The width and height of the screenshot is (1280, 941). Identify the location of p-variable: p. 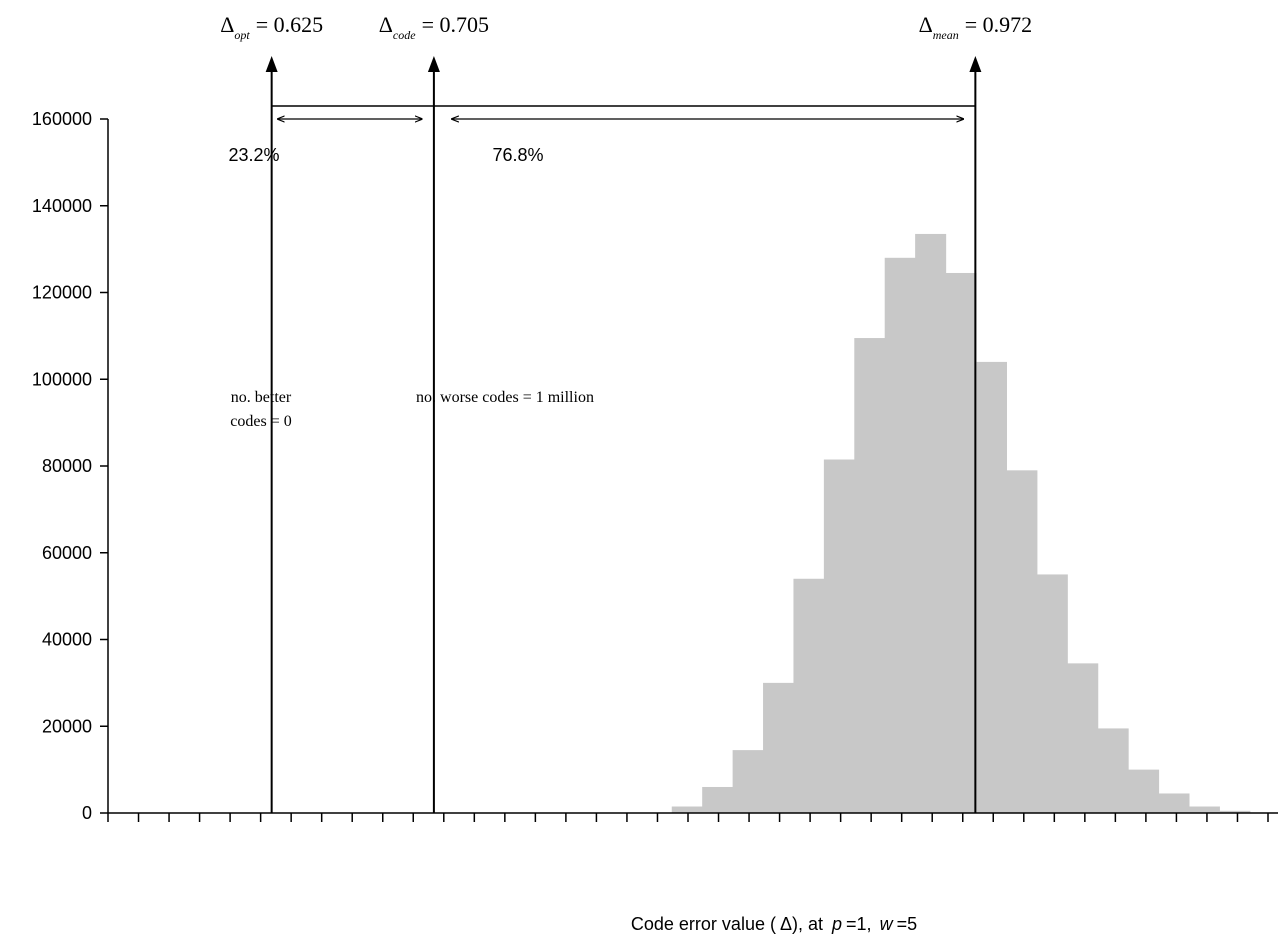
(836, 924).